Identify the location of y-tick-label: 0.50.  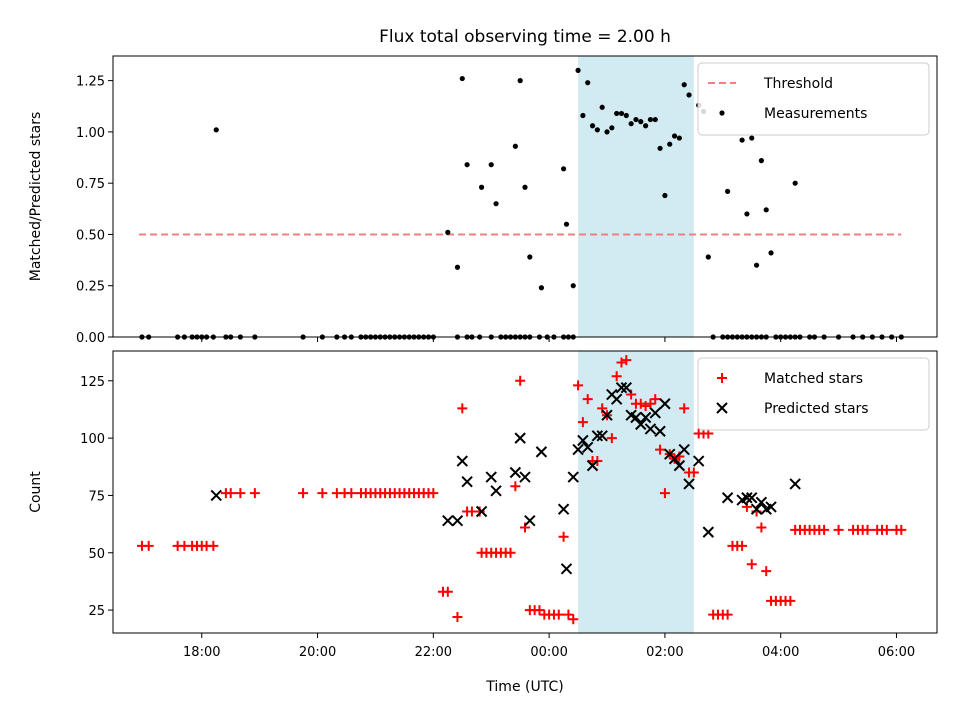
(90, 235).